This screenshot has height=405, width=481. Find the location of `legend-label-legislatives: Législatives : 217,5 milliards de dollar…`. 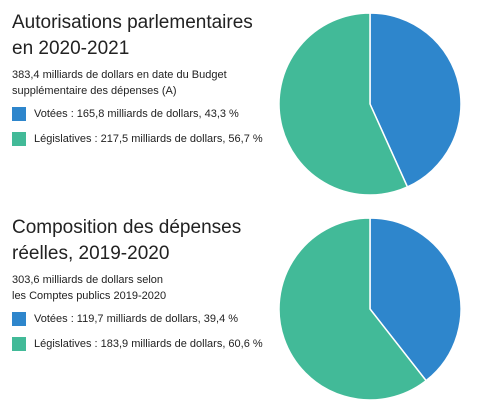

legend-label-legislatives: Législatives : 217,5 milliards de dollar… is located at coordinates (148, 139).